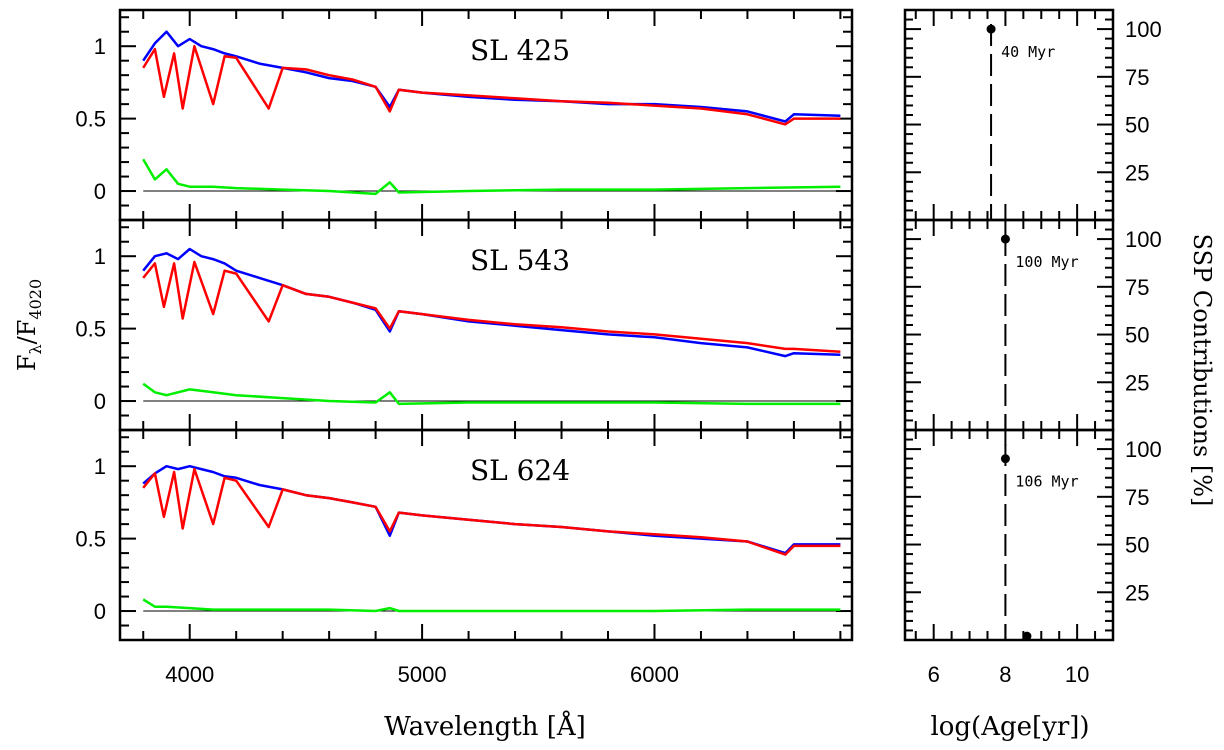 The image size is (1224, 750). I want to click on panel-title: SL 425, so click(520, 50).